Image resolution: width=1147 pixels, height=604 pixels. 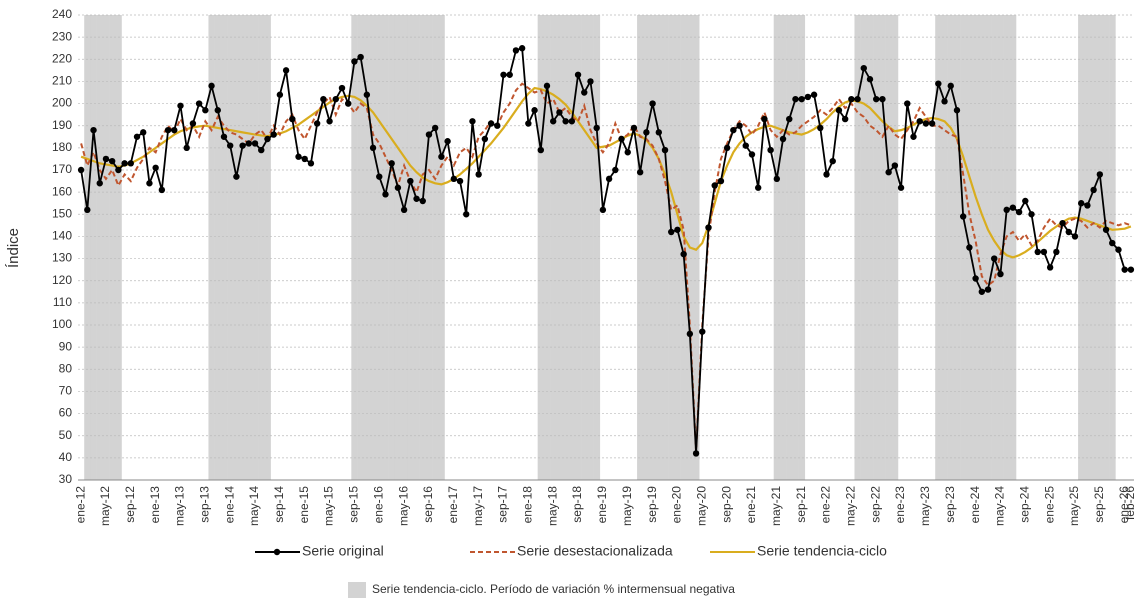 I want to click on y-axis-label: Índice, so click(x=13, y=248).